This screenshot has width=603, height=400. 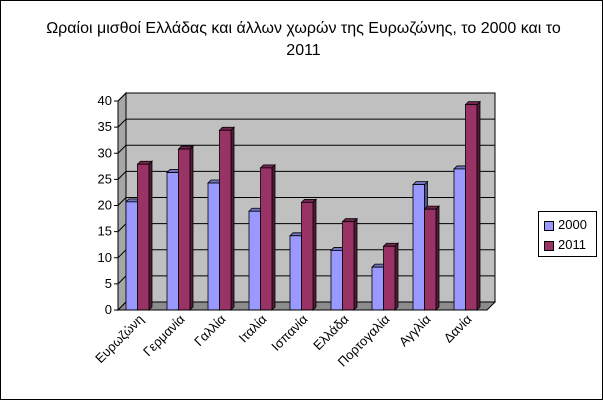 What do you see at coordinates (567, 234) in the screenshot?
I see `chart-legend: 2000 2011` at bounding box center [567, 234].